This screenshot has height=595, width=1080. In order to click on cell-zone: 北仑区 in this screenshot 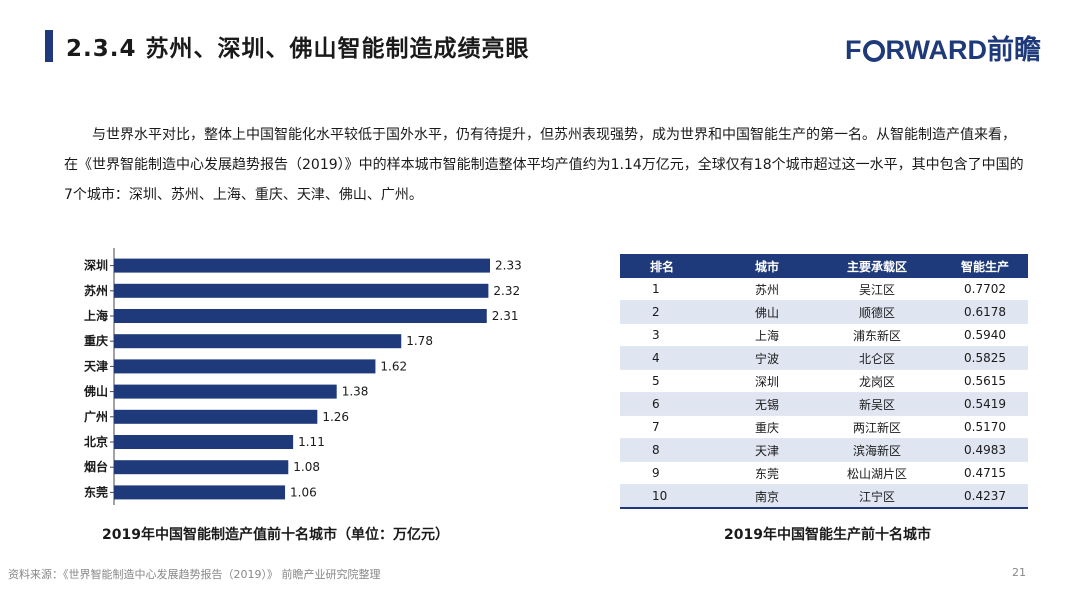, I will do `click(877, 358)`.